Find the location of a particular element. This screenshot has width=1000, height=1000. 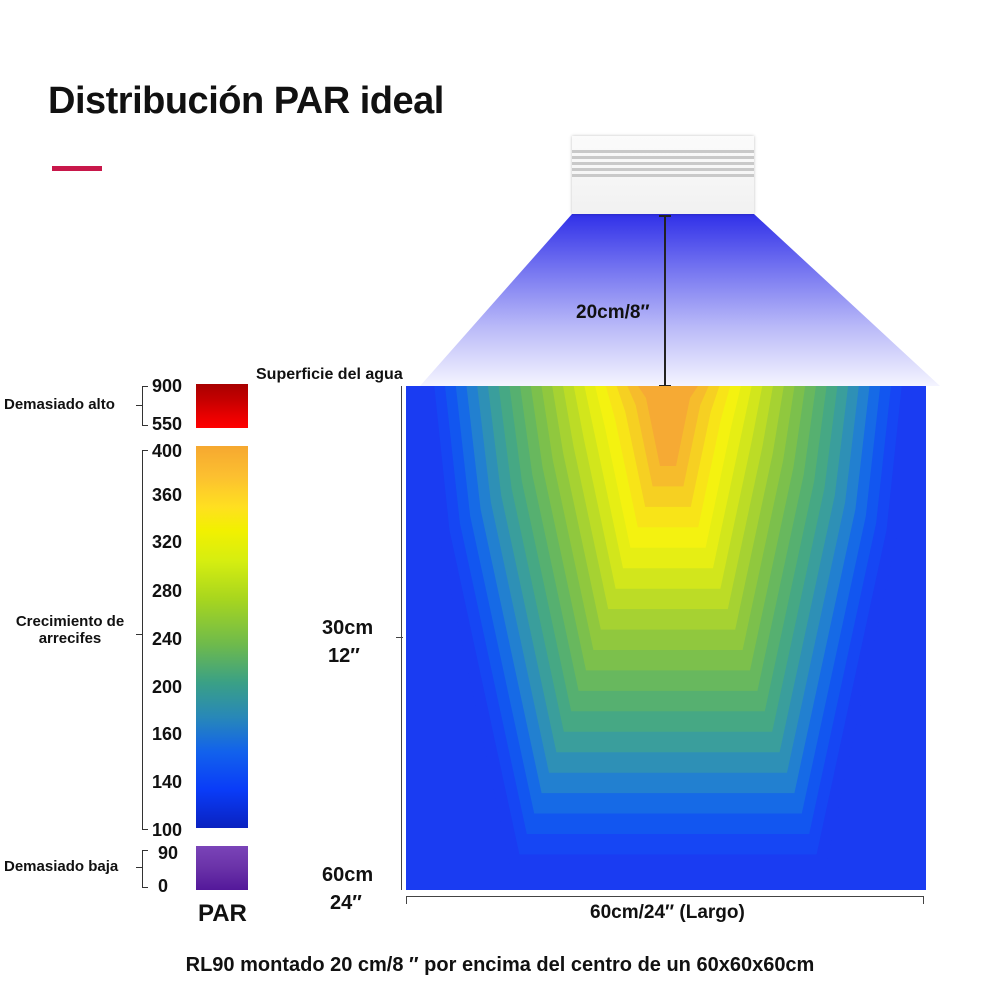

depth-bottom-cm: 60cm is located at coordinates (348, 875).